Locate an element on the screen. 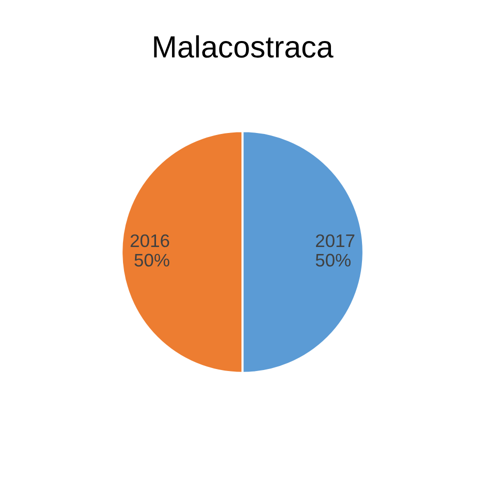 The height and width of the screenshot is (504, 485). slice-label: 2016 is located at coordinates (150, 241).